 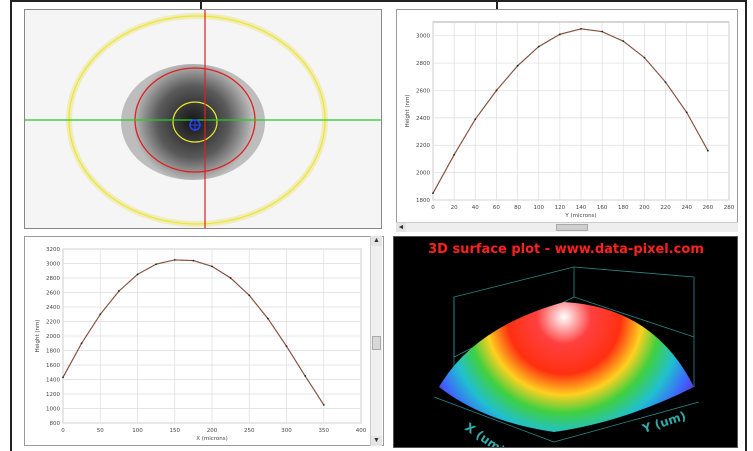 What do you see at coordinates (560, 208) in the screenshot?
I see `y-profile-x-tick-label: 120` at bounding box center [560, 208].